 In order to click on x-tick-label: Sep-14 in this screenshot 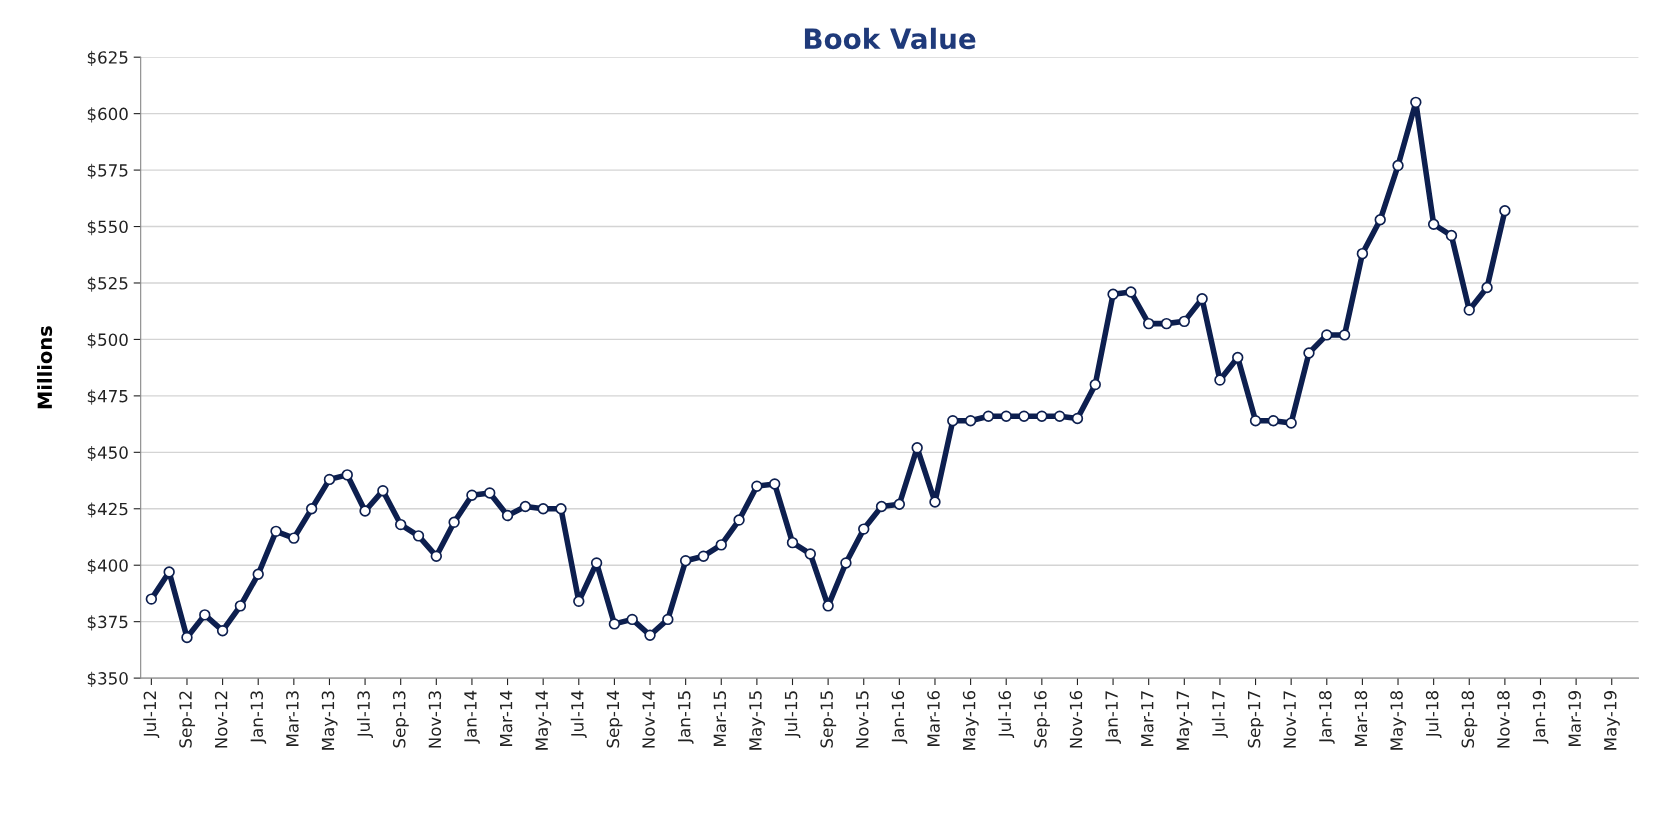, I will do `click(614, 719)`.